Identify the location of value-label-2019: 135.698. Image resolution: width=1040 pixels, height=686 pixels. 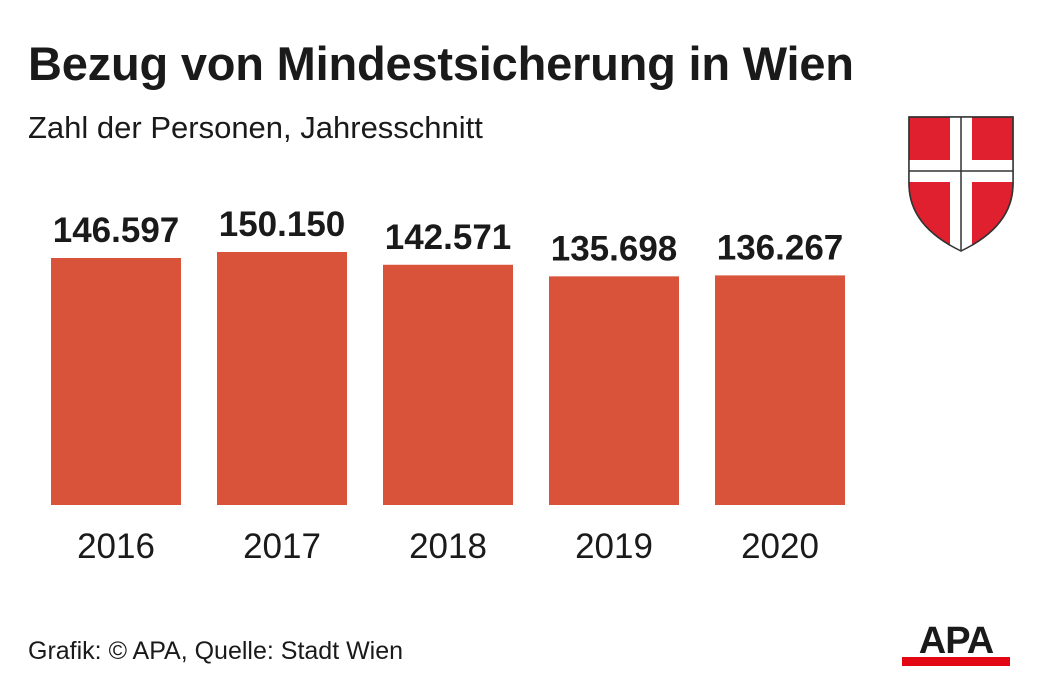
(614, 248).